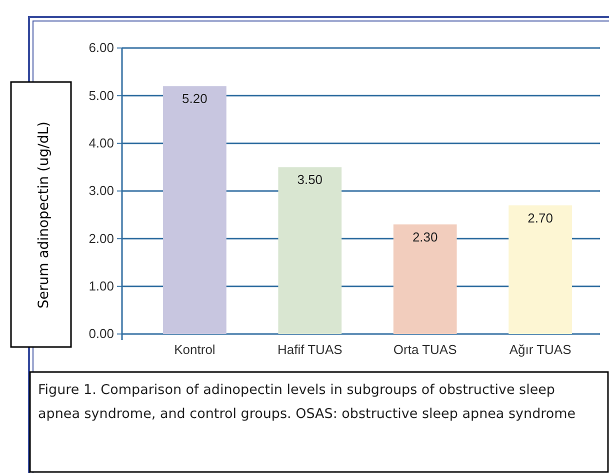 Image resolution: width=609 pixels, height=473 pixels. I want to click on y-tick-label: 3.00, so click(101, 190).